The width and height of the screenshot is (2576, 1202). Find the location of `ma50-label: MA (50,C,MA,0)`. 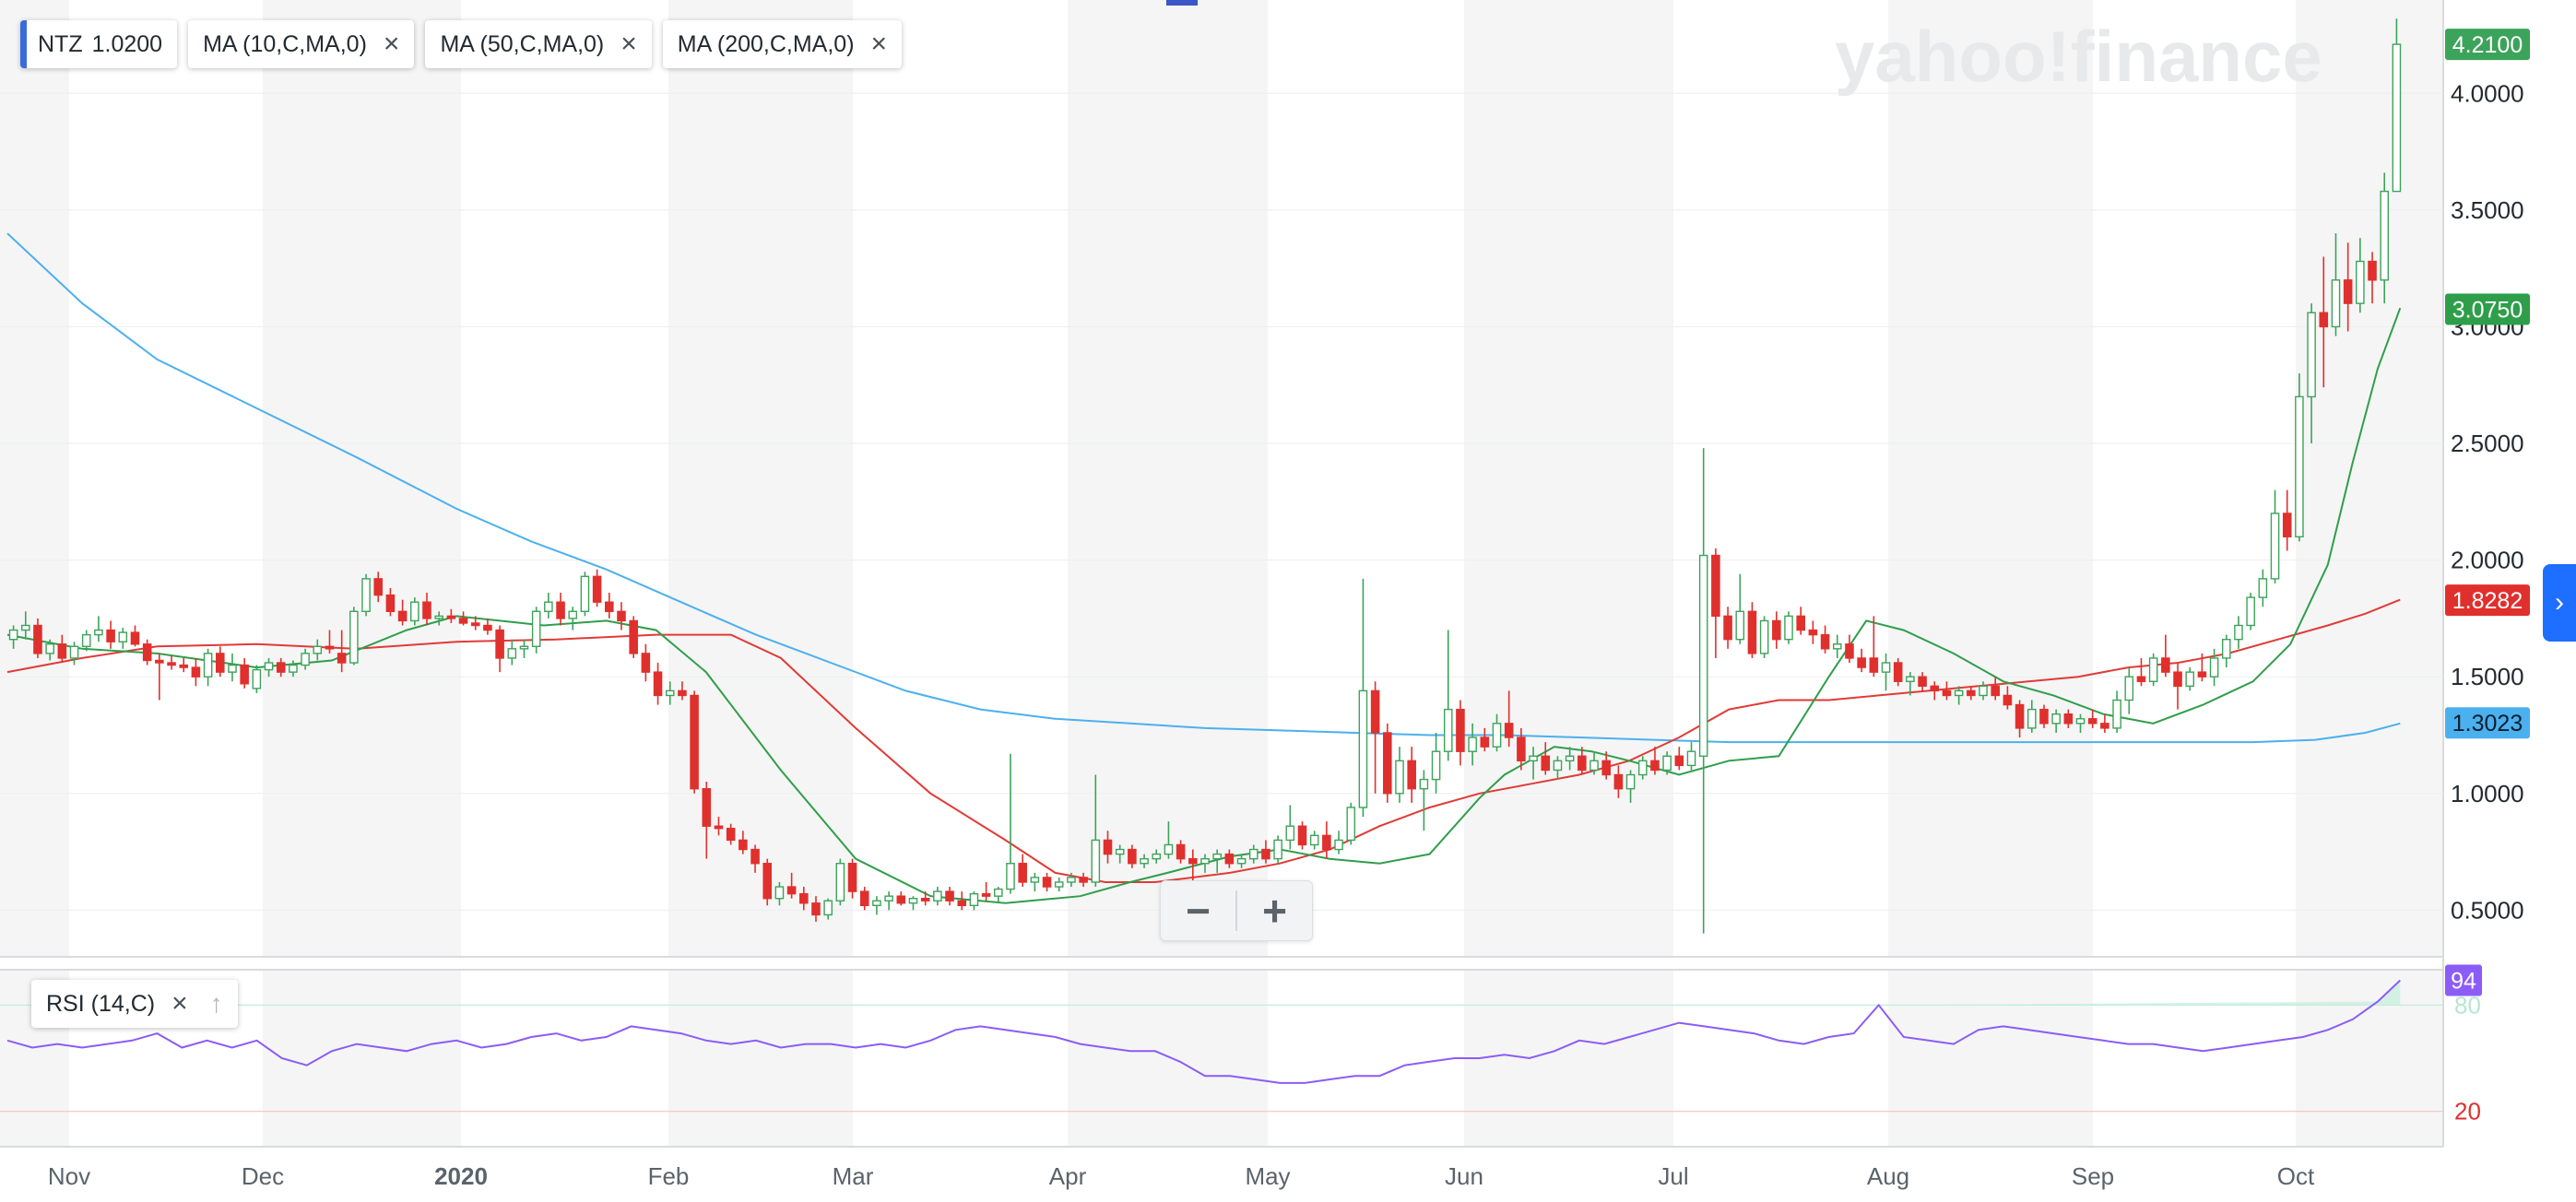

ma50-label: MA (50,C,MA,0) is located at coordinates (522, 43).